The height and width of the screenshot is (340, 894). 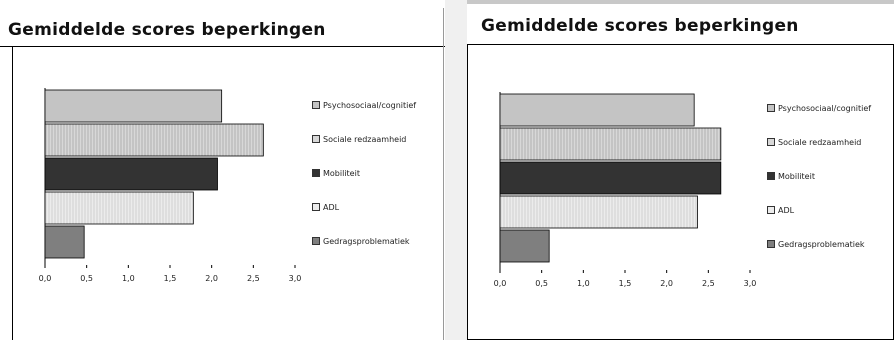 What do you see at coordinates (443, 174) in the screenshot?
I see `panel-border-right` at bounding box center [443, 174].